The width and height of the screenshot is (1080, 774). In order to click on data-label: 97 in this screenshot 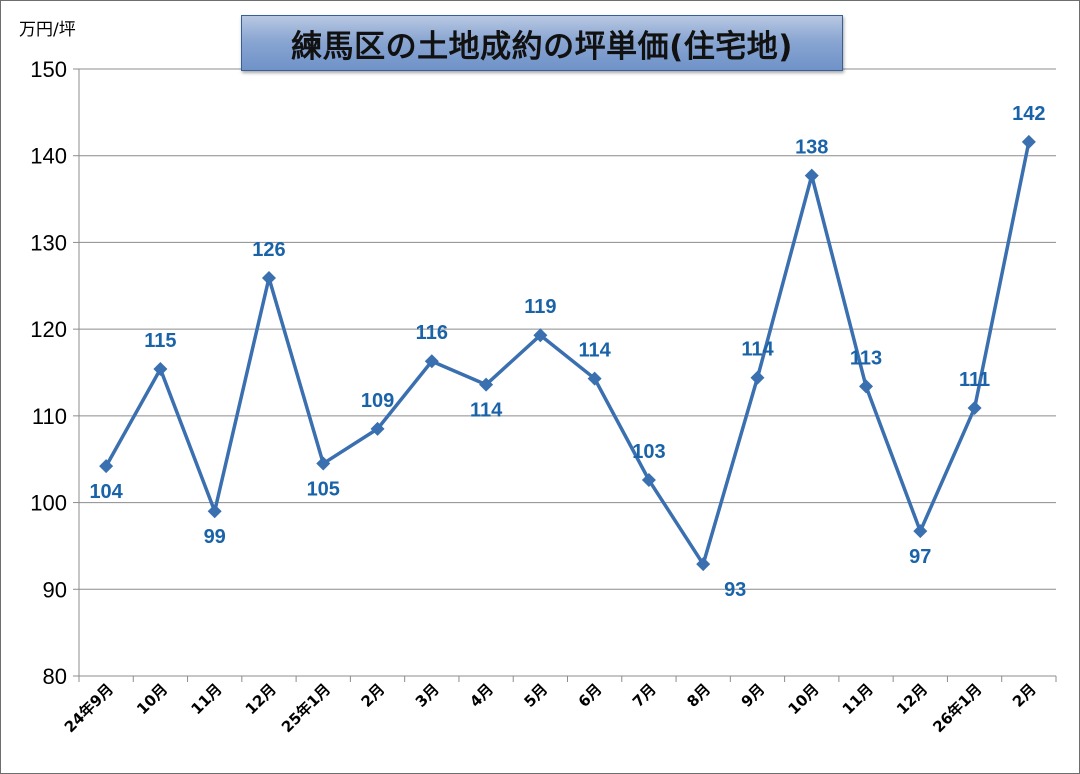, I will do `click(920, 557)`.